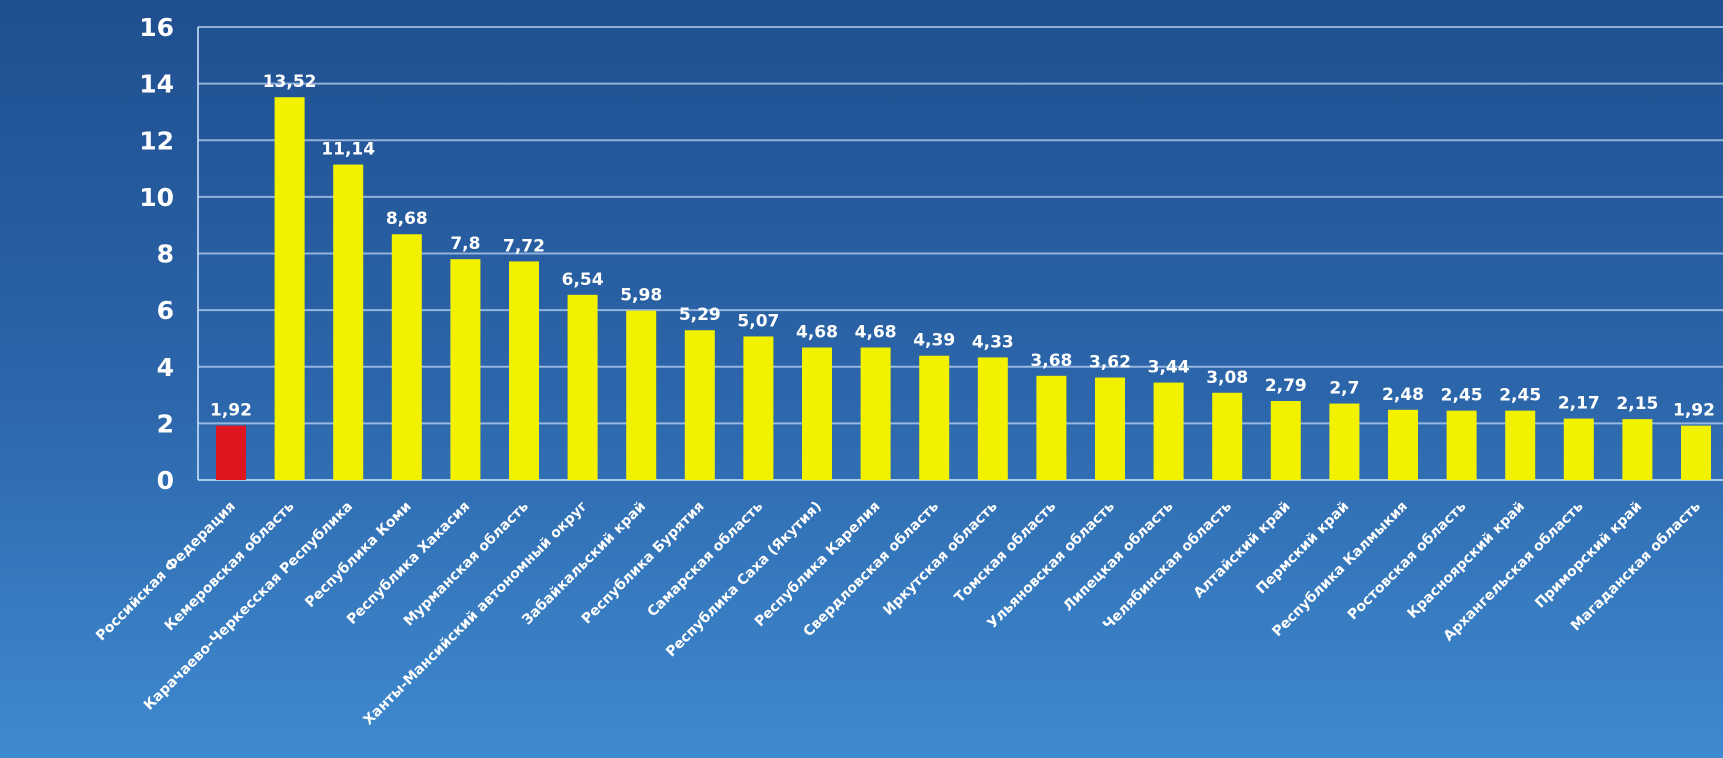  Describe the element at coordinates (1110, 363) in the screenshot. I see `data-label: 3,62` at that location.